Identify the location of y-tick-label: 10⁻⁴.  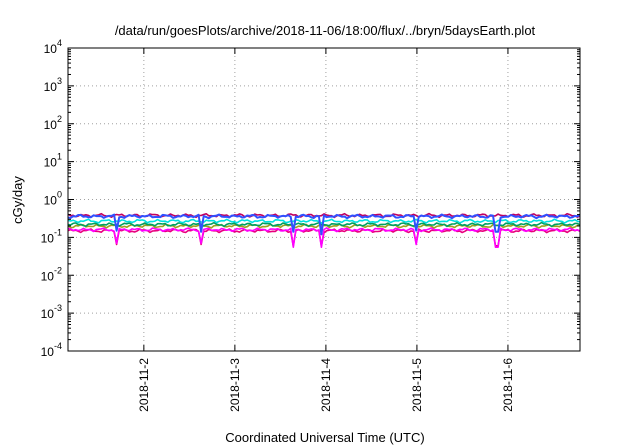
(51, 350).